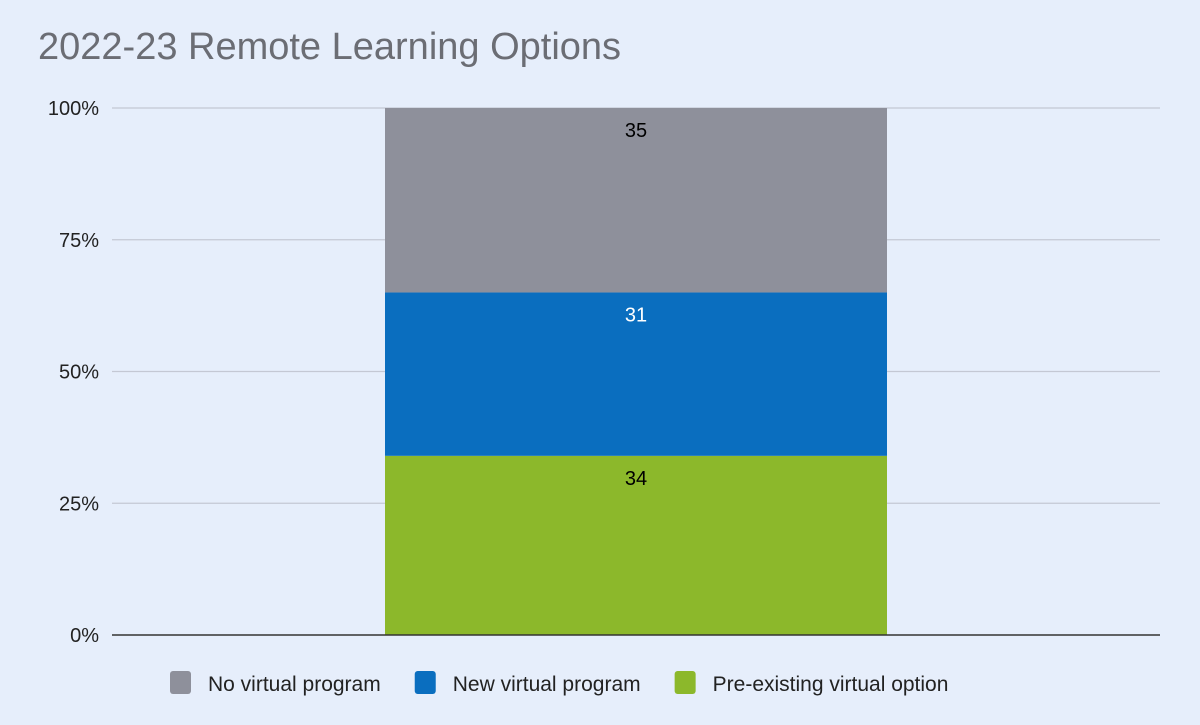 The width and height of the screenshot is (1200, 725). I want to click on legend-label: New virtual program, so click(547, 684).